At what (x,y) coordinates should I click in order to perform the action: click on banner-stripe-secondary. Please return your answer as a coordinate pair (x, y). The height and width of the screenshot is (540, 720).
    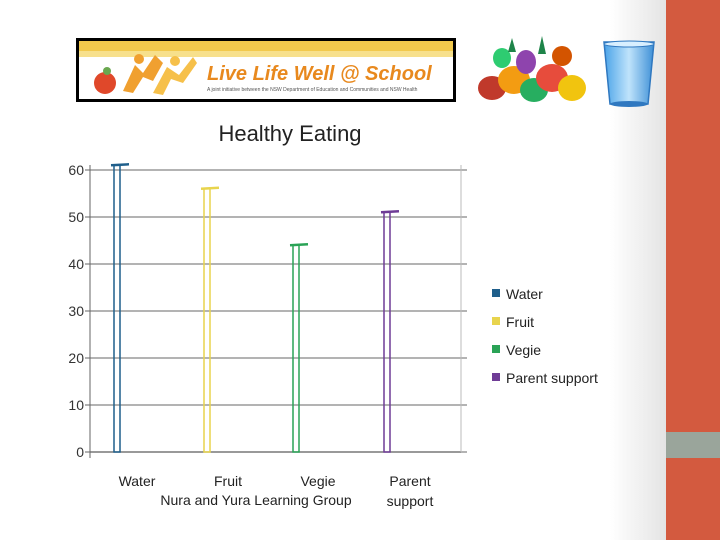
    Looking at the image, I should click on (266, 54).